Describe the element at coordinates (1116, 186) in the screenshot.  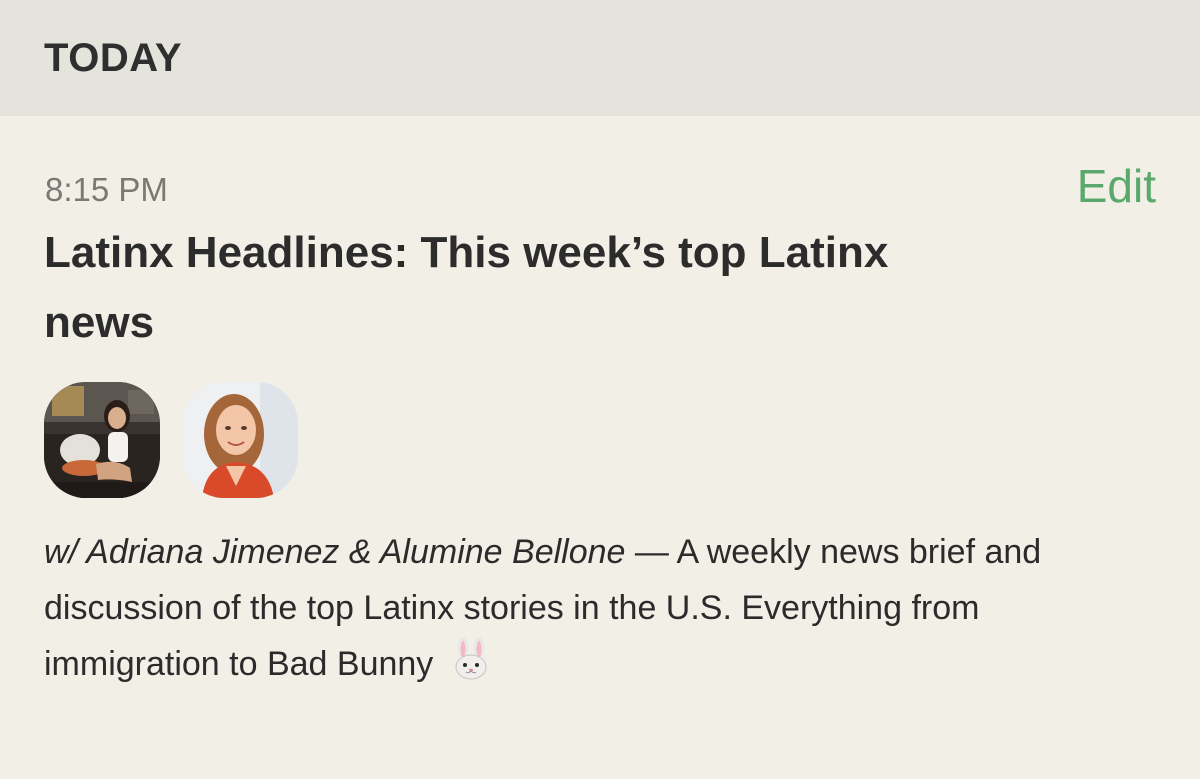
I see `edit-button: Edit` at that location.